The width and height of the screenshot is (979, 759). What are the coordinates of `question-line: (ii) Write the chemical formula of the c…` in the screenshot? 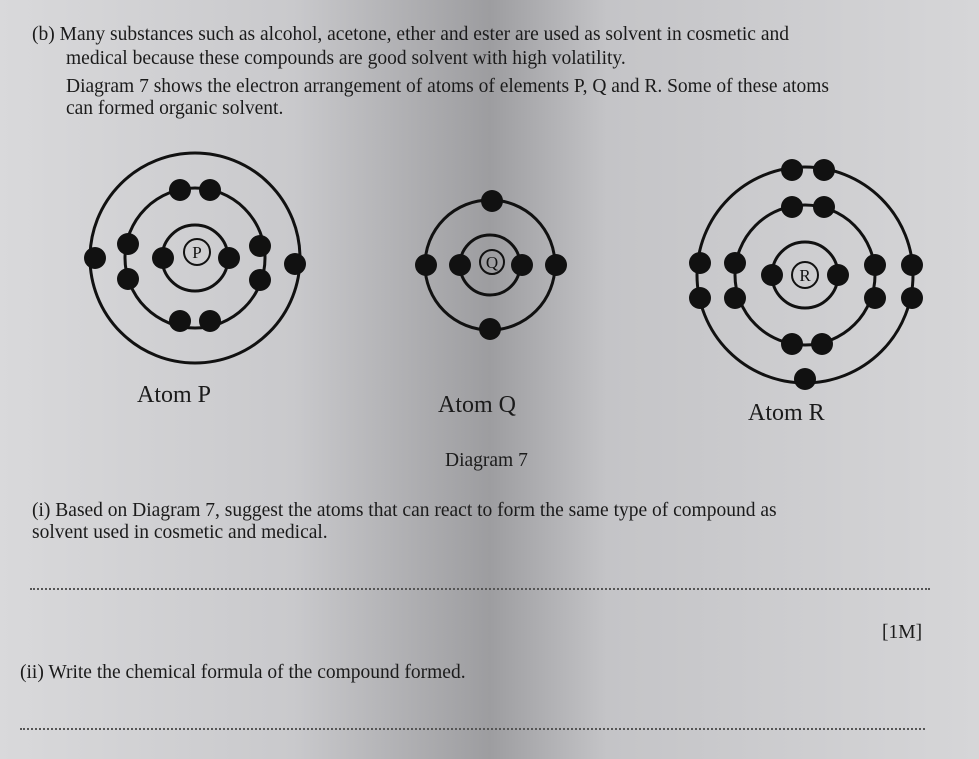 It's located at (243, 672).